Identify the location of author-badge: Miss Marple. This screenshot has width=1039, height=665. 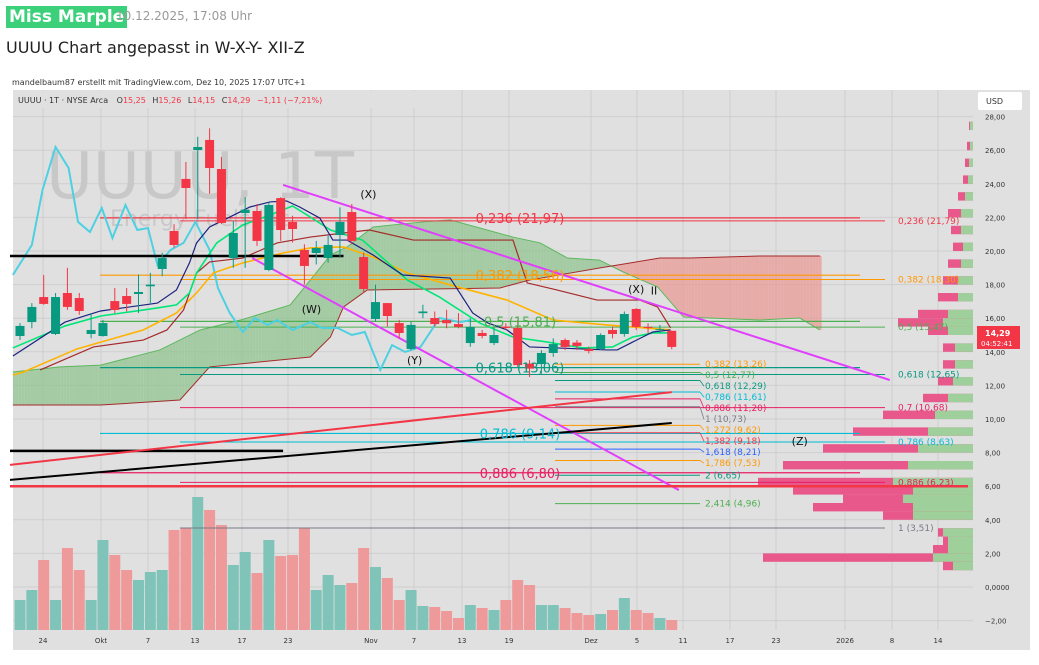
(67, 17).